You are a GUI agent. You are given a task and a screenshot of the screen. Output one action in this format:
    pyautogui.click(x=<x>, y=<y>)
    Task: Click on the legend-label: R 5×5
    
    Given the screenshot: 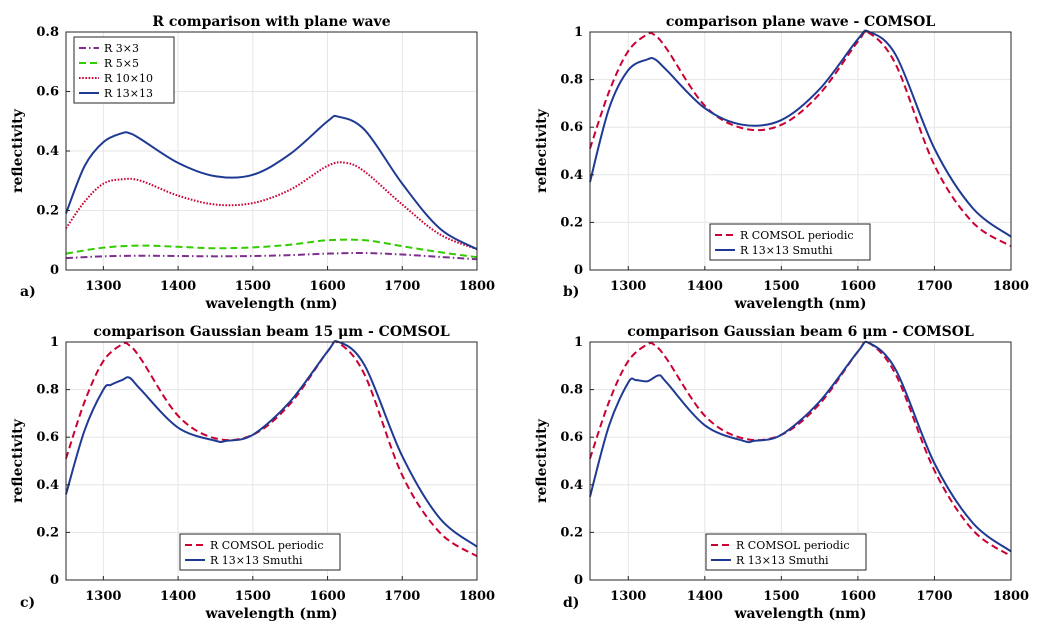 What is the action you would take?
    pyautogui.click(x=121, y=63)
    